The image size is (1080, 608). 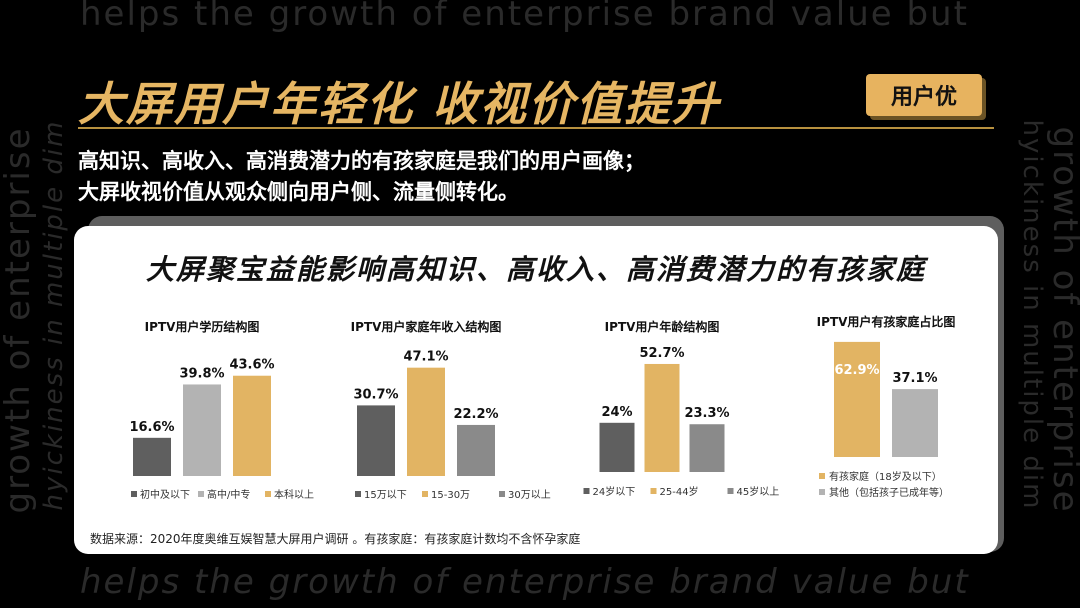 I want to click on legend-label-1-1: 初中及以下, so click(x=165, y=494).